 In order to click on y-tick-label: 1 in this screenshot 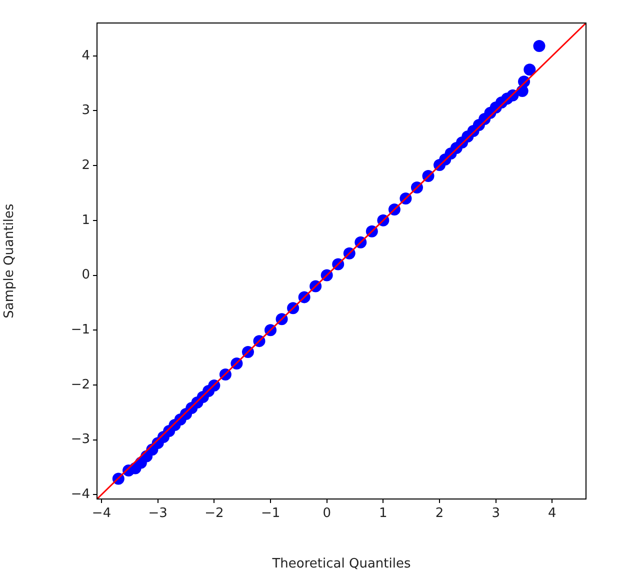, I will do `click(86, 220)`.